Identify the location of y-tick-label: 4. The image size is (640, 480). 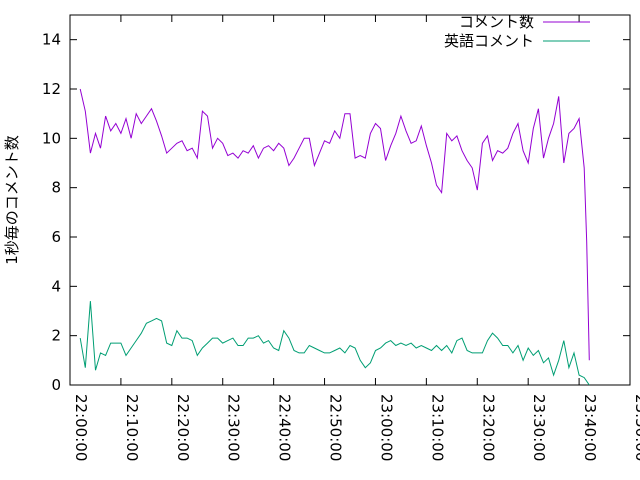
(56, 286).